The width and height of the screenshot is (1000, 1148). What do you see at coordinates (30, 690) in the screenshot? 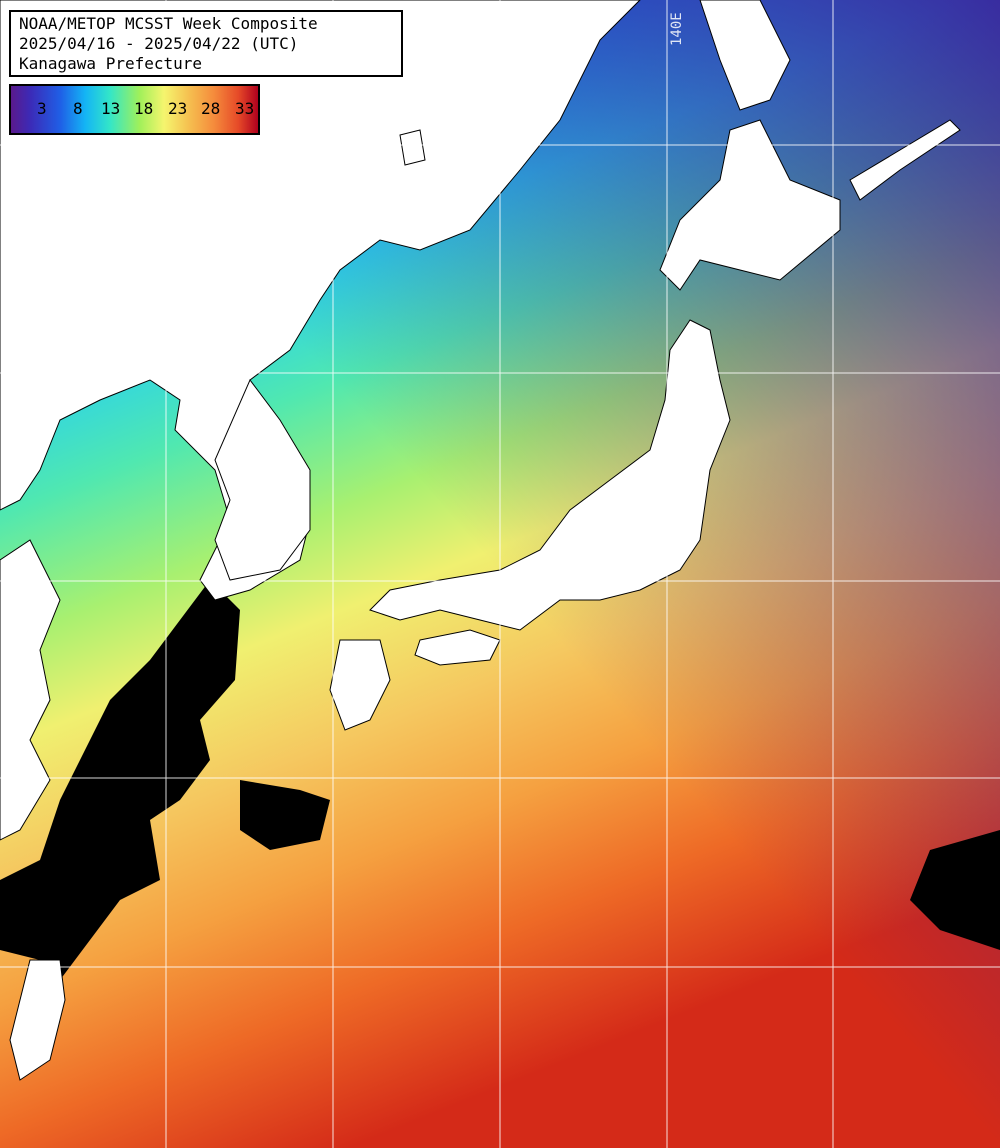
I see `china-coast` at bounding box center [30, 690].